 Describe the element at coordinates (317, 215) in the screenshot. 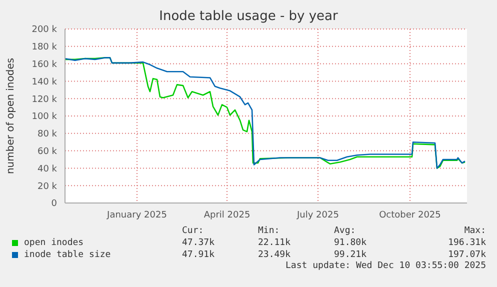

I see `x-tick-label: July 2025` at that location.